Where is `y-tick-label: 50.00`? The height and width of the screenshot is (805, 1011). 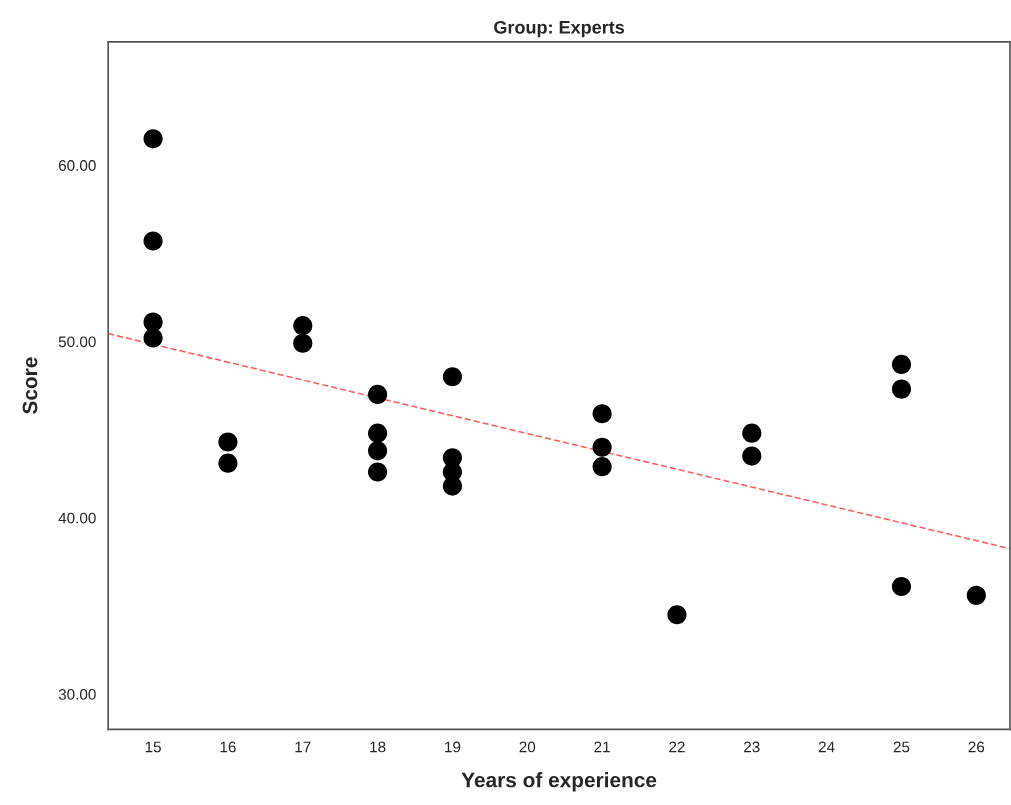
y-tick-label: 50.00 is located at coordinates (77, 342).